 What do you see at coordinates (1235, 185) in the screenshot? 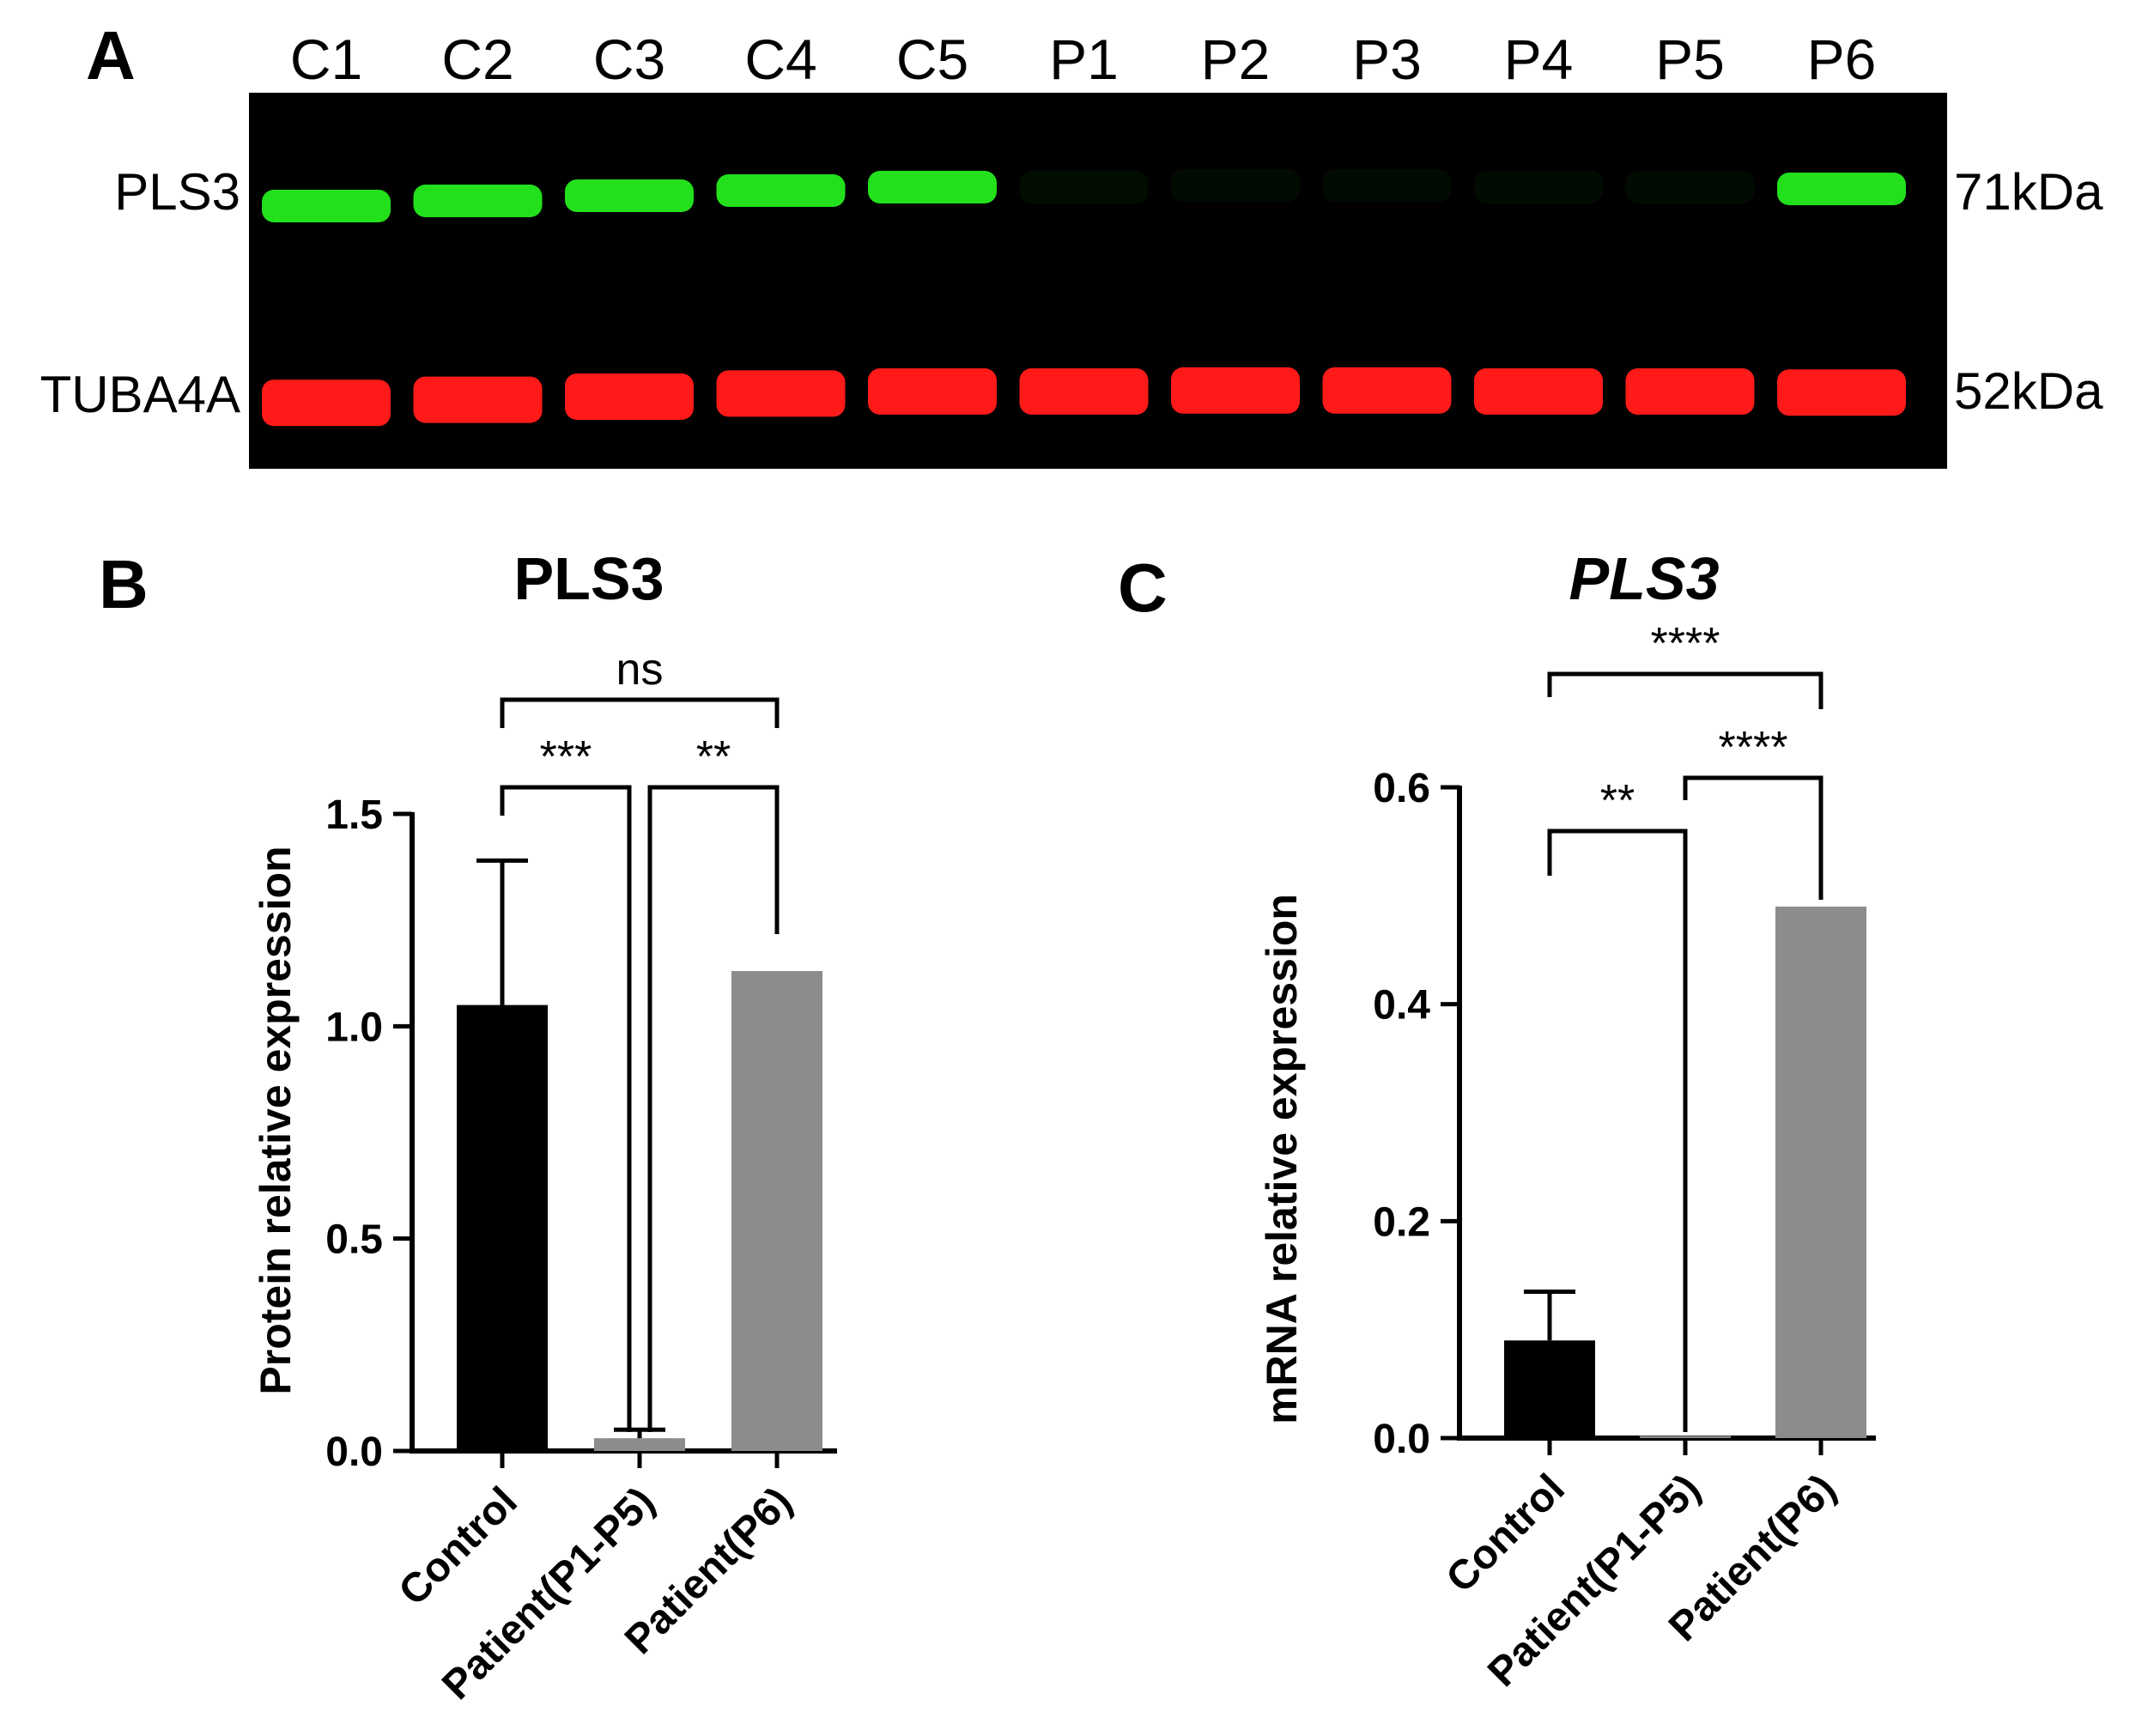
I see `band-pls3-p2` at bounding box center [1235, 185].